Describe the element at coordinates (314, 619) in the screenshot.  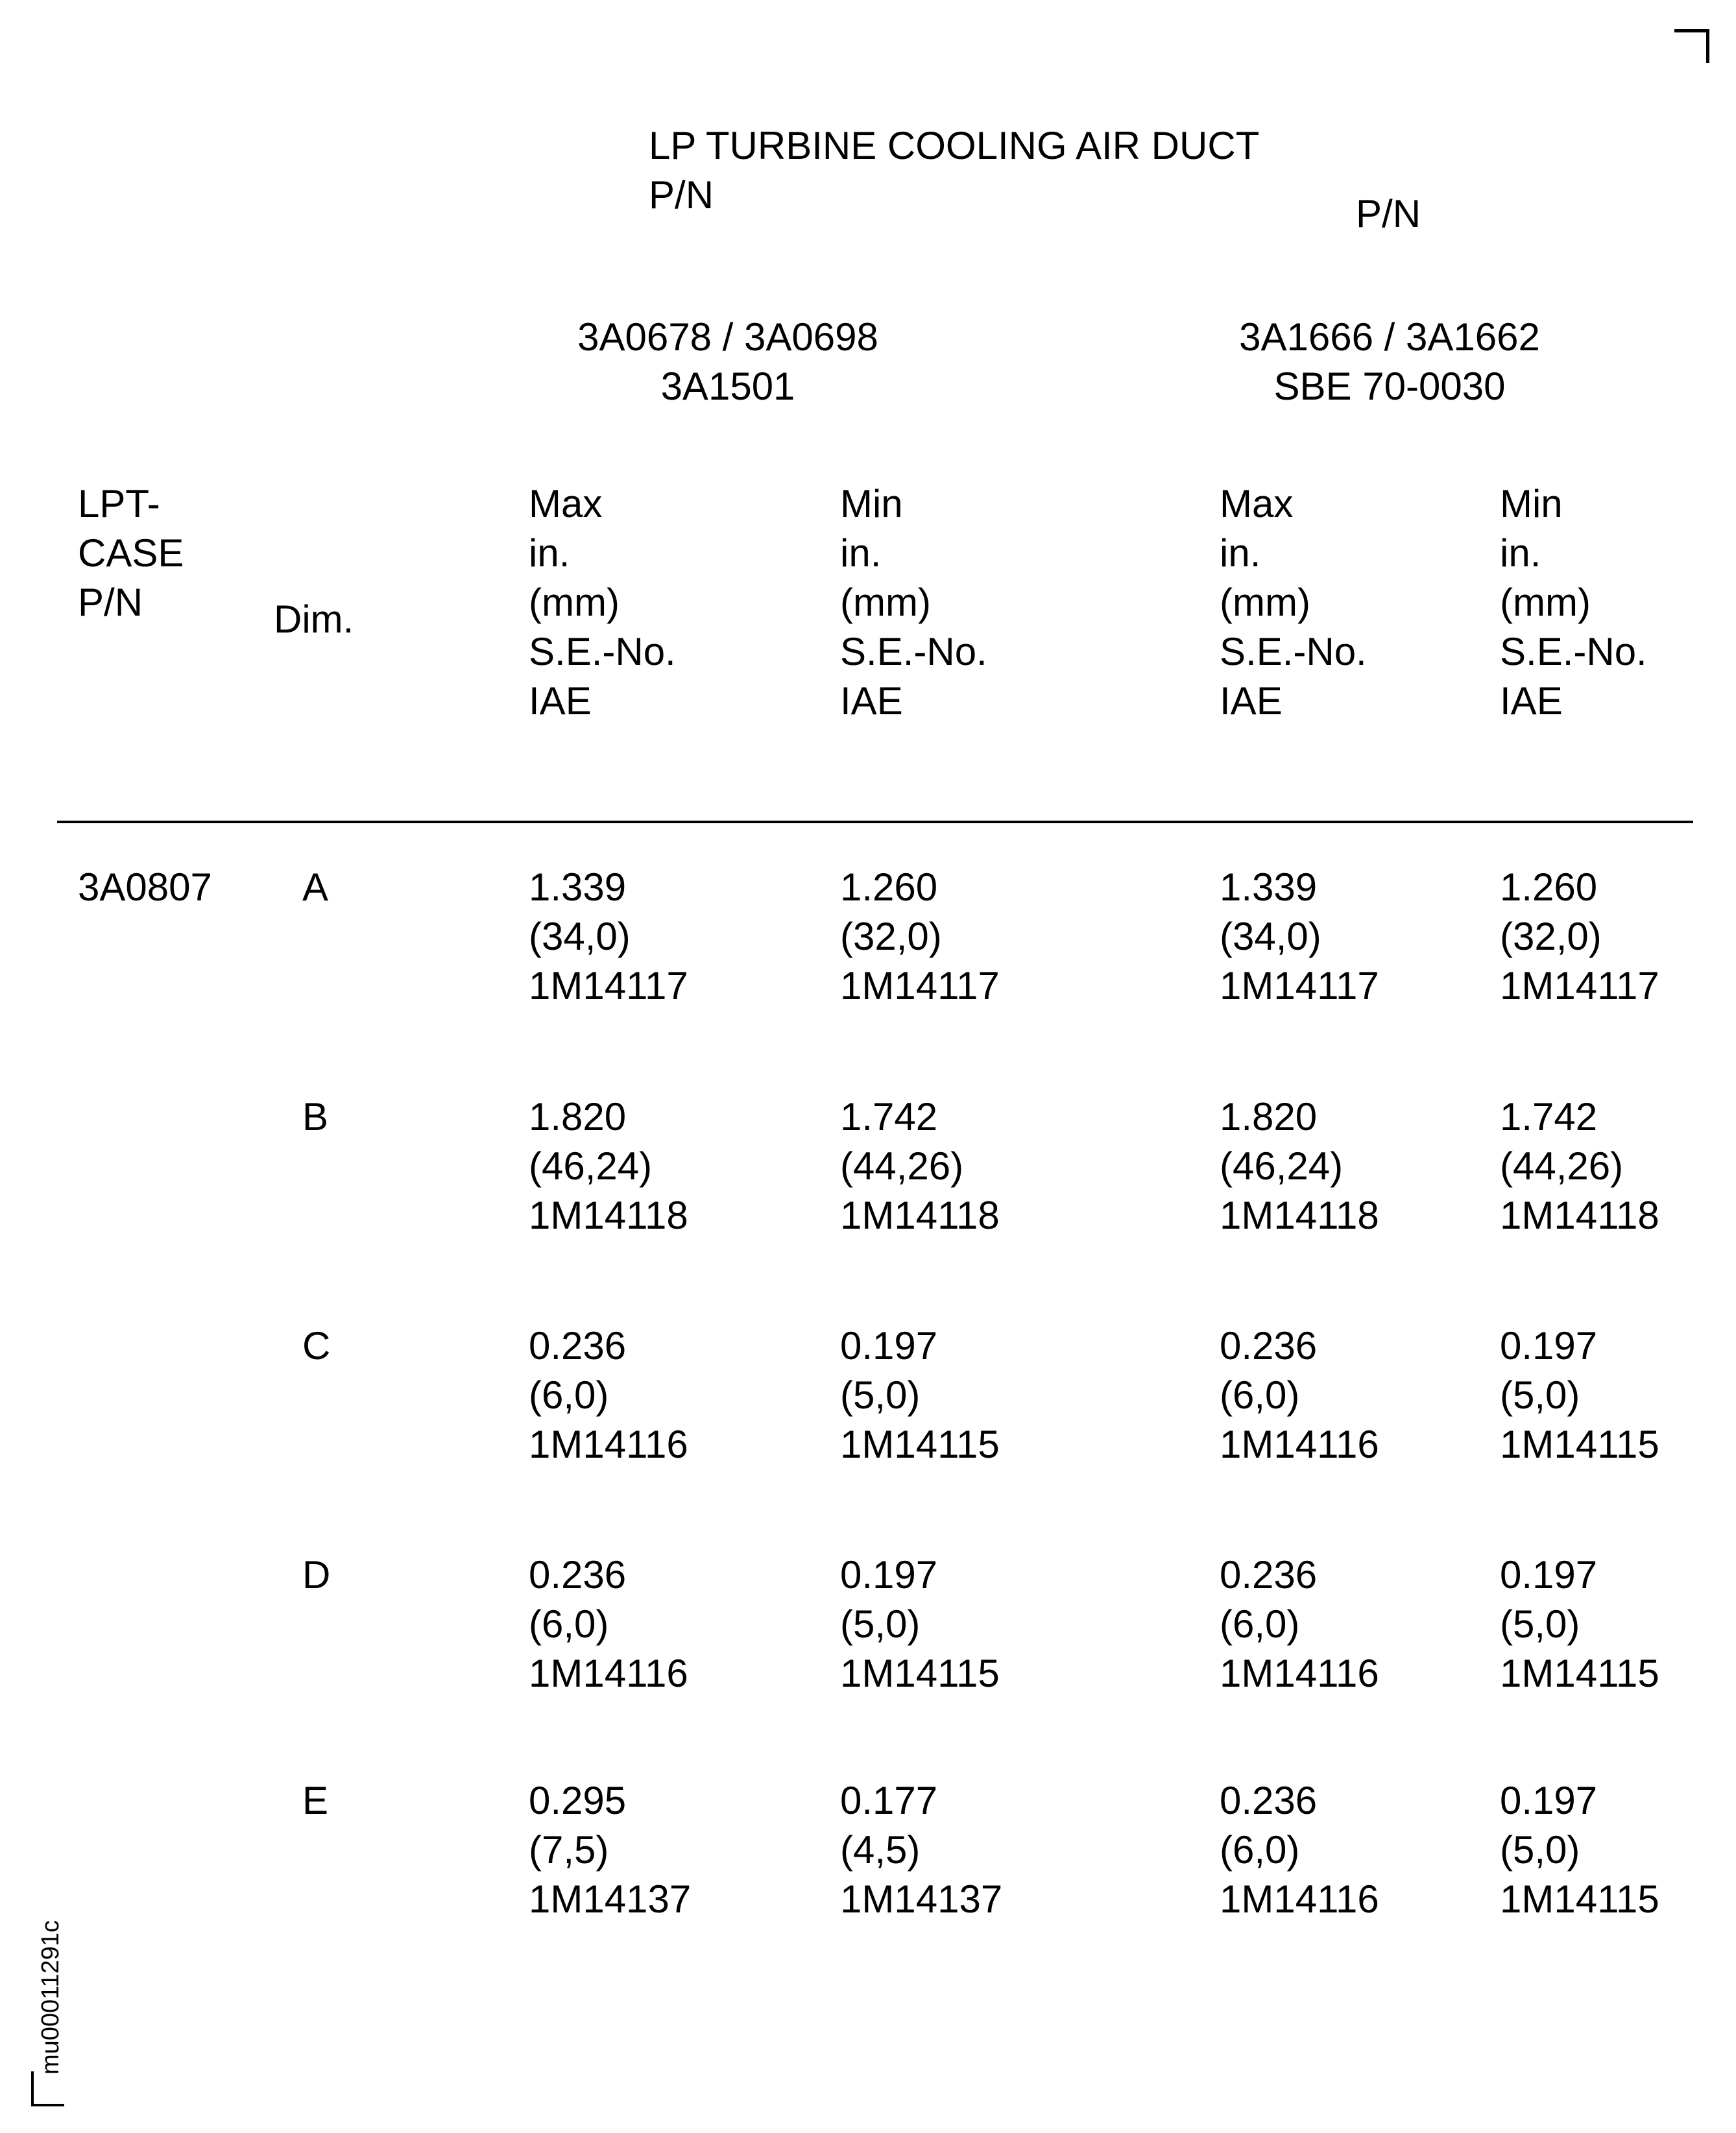
I see `dim-header: Dim.` at that location.